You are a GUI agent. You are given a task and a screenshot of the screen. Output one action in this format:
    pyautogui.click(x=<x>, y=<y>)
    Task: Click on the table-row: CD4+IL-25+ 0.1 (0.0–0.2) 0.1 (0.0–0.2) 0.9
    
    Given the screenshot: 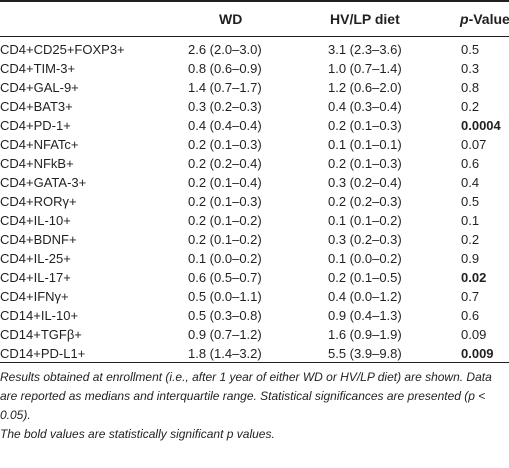 What is the action you would take?
    pyautogui.click(x=254, y=258)
    